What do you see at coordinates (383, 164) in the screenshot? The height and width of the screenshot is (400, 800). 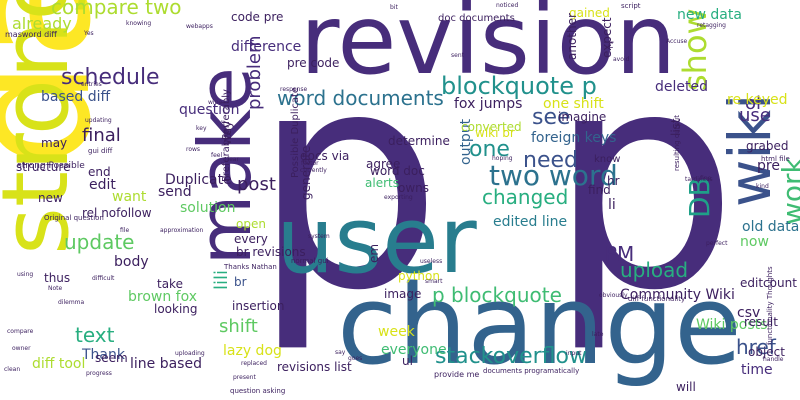 I see `word-agree: agree` at bounding box center [383, 164].